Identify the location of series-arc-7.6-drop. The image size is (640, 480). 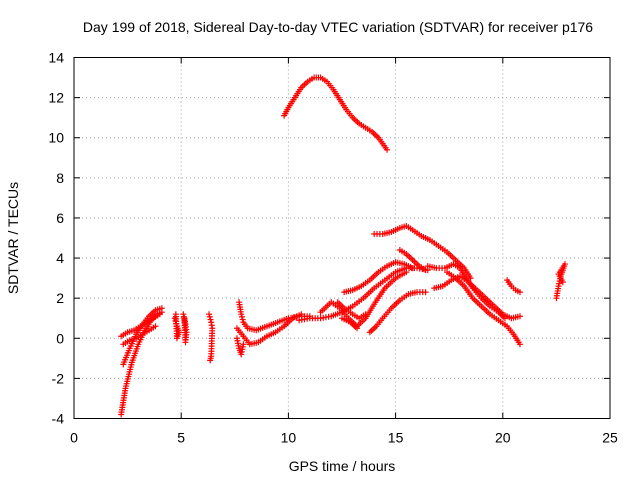
(240, 346).